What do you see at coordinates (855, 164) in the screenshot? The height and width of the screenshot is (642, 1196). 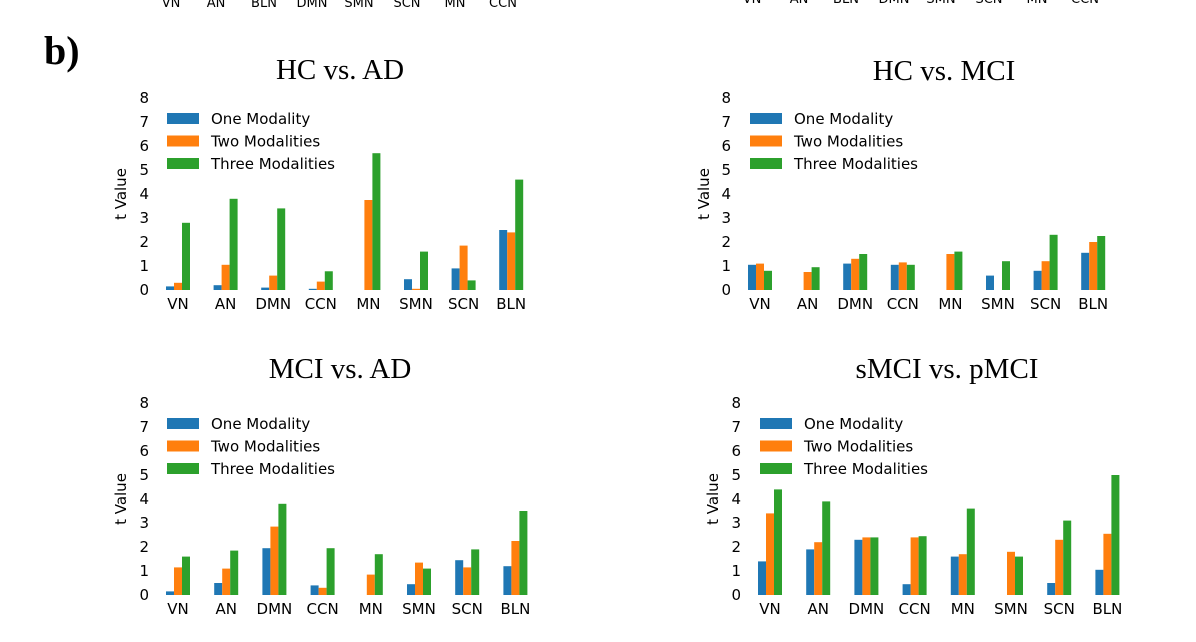 I see `legend-label: Three Modalities` at bounding box center [855, 164].